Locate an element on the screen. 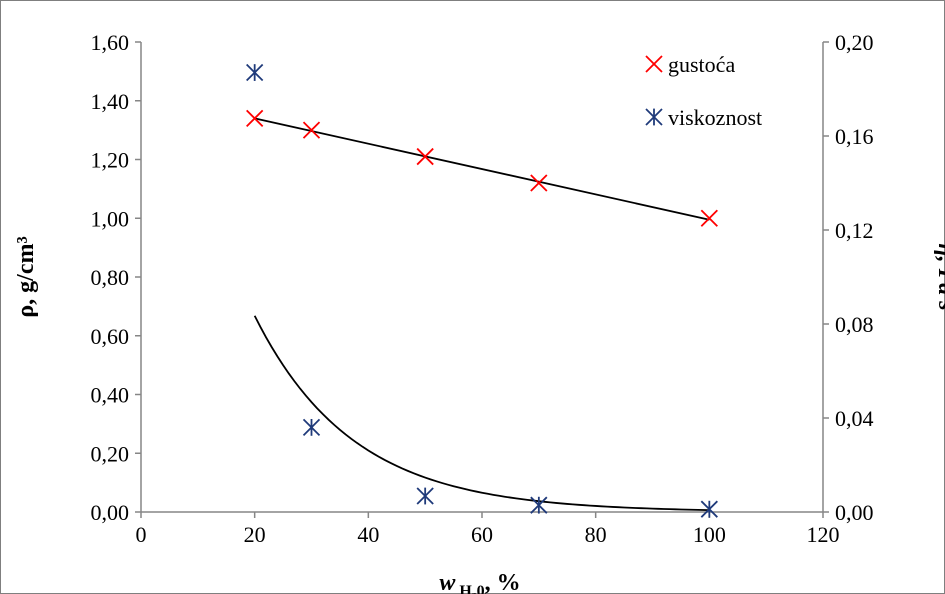 The width and height of the screenshot is (945, 594). left-y-tick-label: 0,00 is located at coordinates (110, 512).